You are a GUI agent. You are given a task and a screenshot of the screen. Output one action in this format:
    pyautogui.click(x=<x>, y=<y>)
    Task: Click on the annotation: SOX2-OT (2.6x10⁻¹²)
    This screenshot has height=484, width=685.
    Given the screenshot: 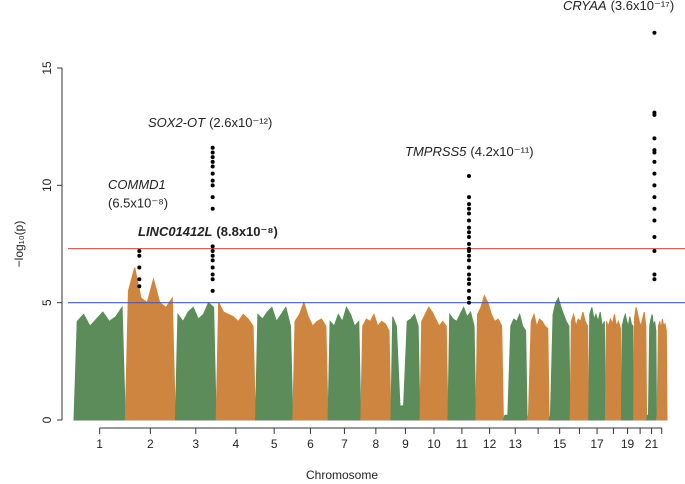 What is the action you would take?
    pyautogui.click(x=210, y=122)
    